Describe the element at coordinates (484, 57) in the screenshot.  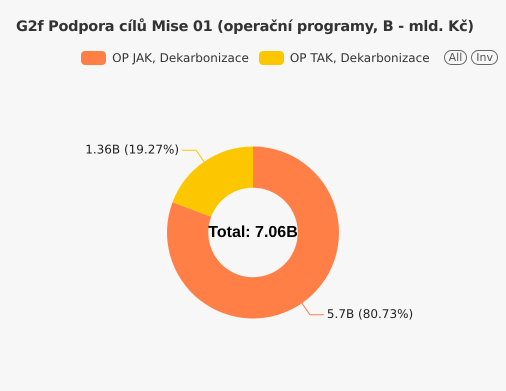
I see `text: Inv` at that location.